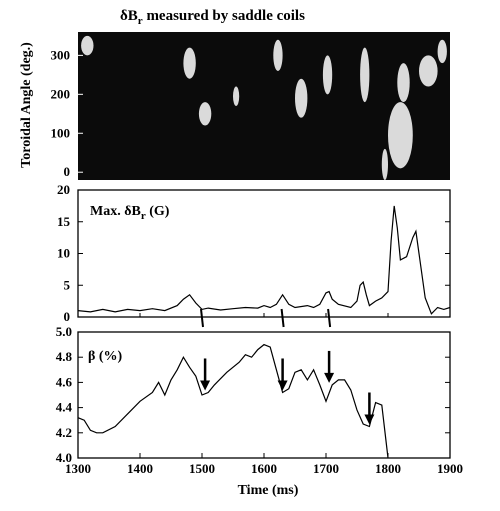 Image resolution: width=500 pixels, height=511 pixels. Describe the element at coordinates (143, 216) in the screenshot. I see `dbr-label-sub: r` at that location.